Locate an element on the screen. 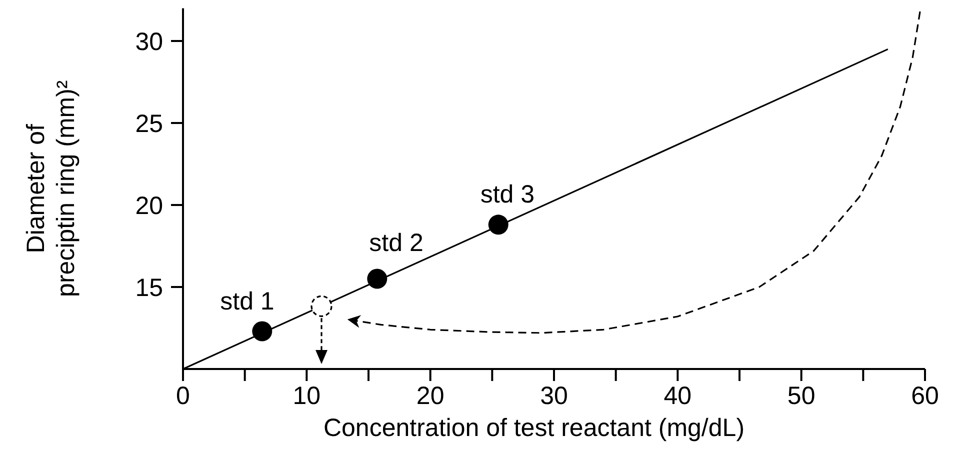 Image resolution: width=955 pixels, height=467 pixels. x-tick-label: 50 is located at coordinates (801, 396).